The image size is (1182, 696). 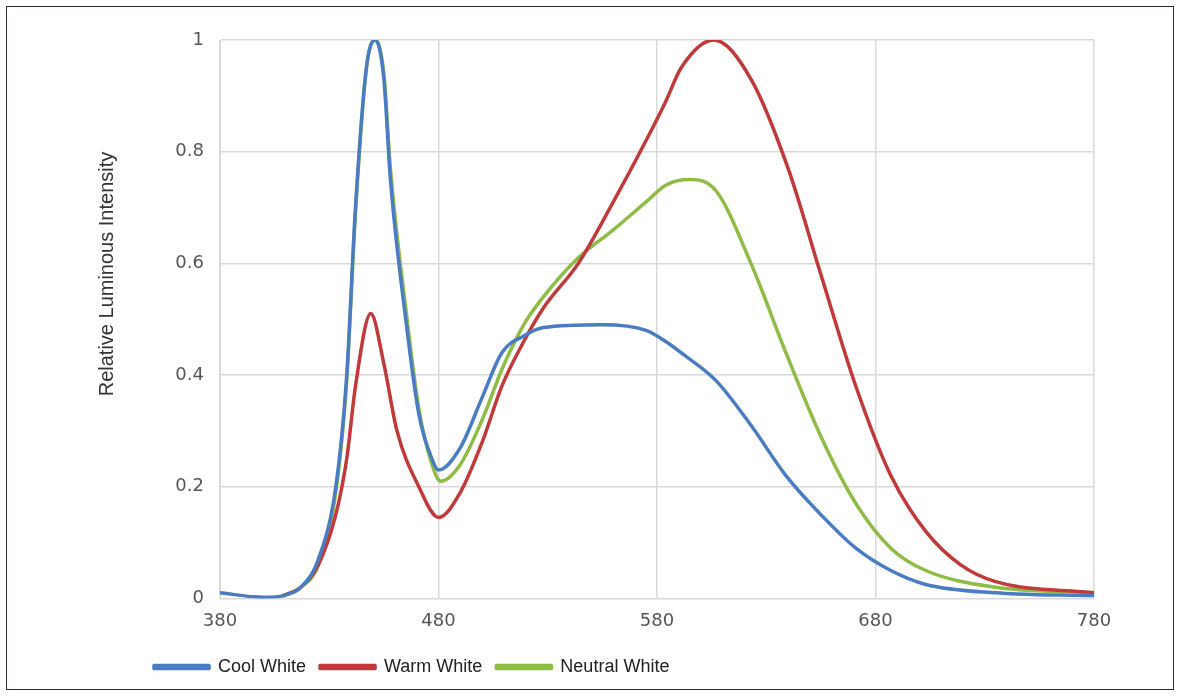 I want to click on x-tick-label: 580, so click(x=657, y=619).